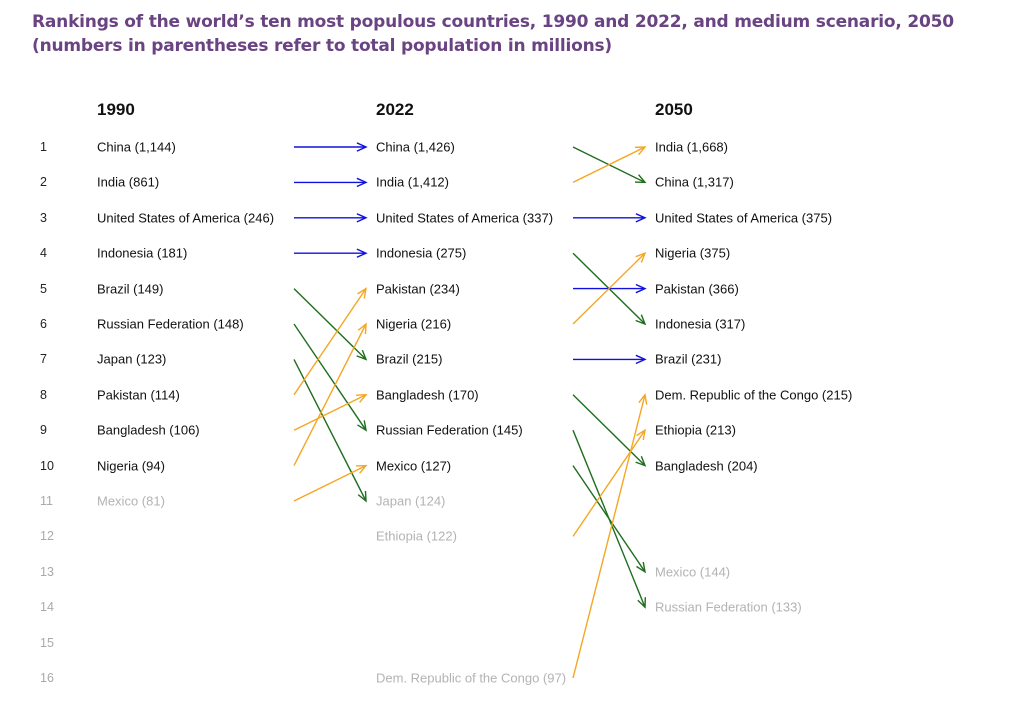 The width and height of the screenshot is (1024, 715). I want to click on rank-number: 9, so click(43, 430).